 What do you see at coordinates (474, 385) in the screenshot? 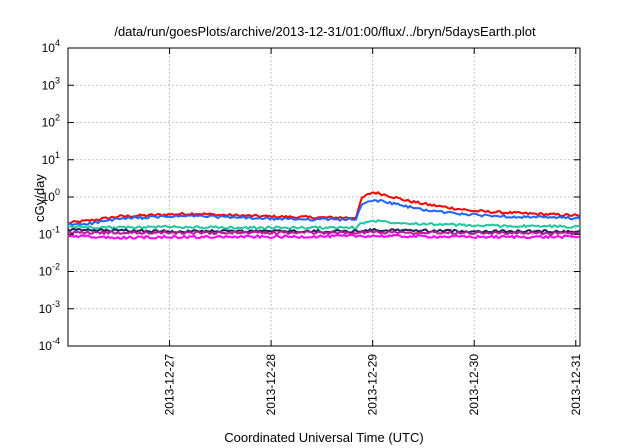
I see `x-tick-label: 2013-12-30` at bounding box center [474, 385].